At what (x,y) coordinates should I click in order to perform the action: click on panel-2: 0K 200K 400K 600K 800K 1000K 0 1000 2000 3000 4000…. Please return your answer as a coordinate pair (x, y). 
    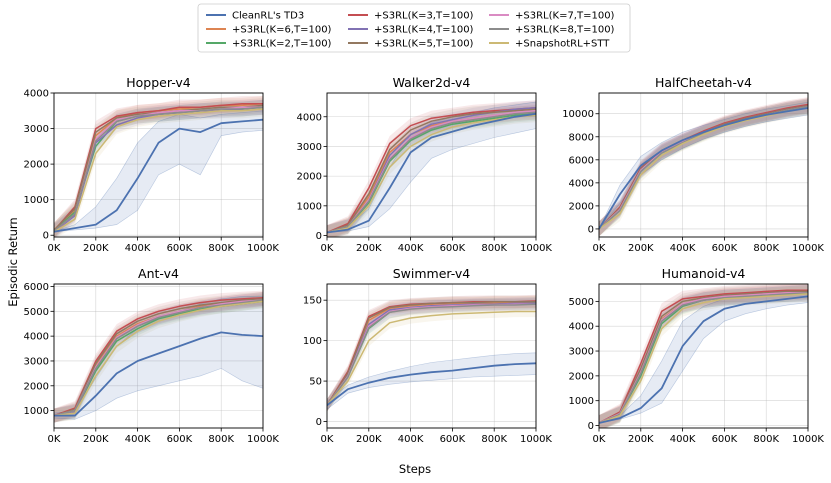
    Looking at the image, I should click on (425, 164).